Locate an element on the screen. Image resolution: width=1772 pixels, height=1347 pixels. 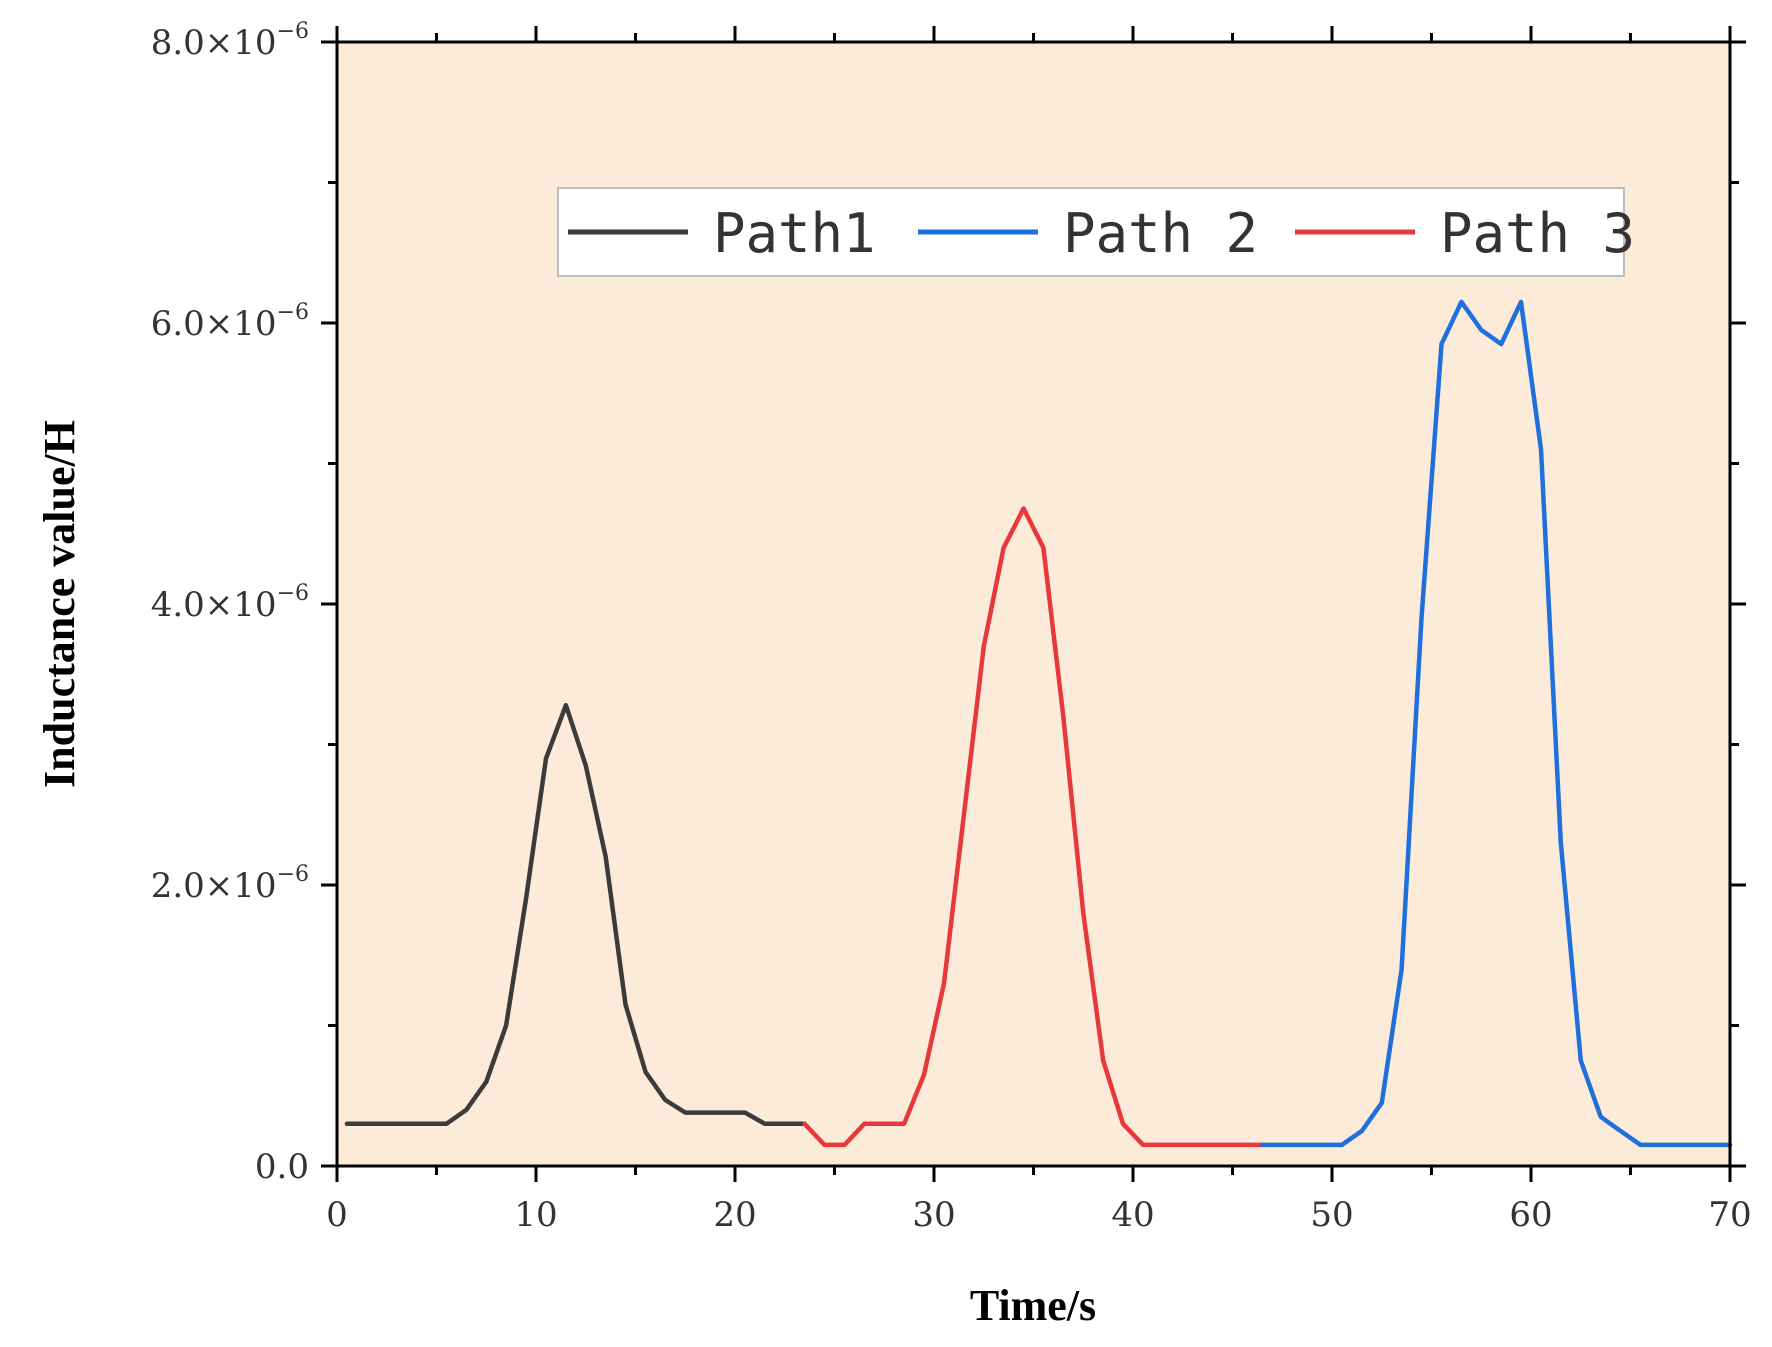
legend-label: Path1 is located at coordinates (794, 233).